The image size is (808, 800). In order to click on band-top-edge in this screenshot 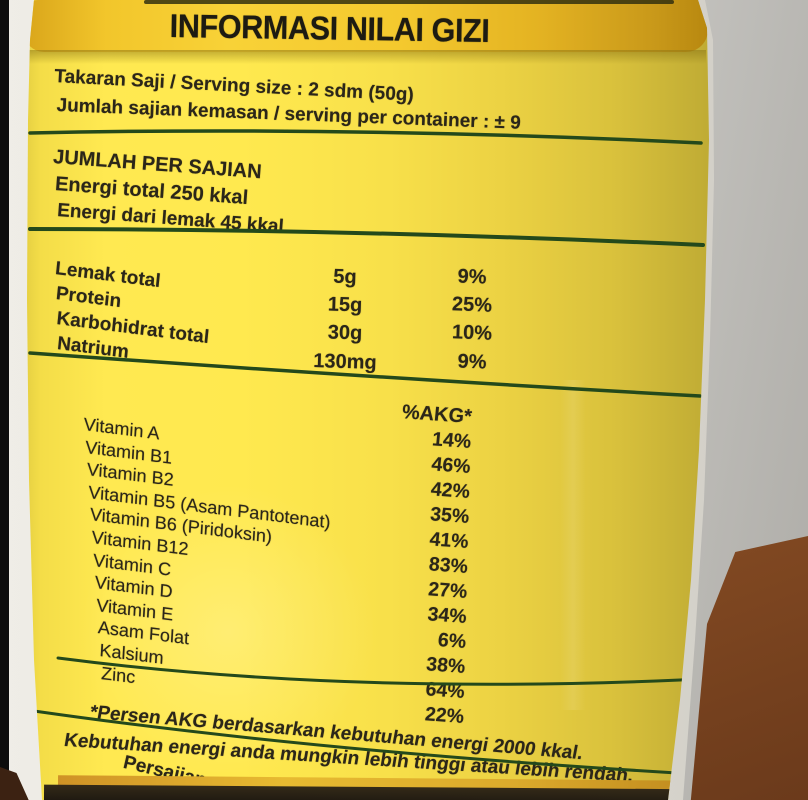, I will do `click(409, 2)`.